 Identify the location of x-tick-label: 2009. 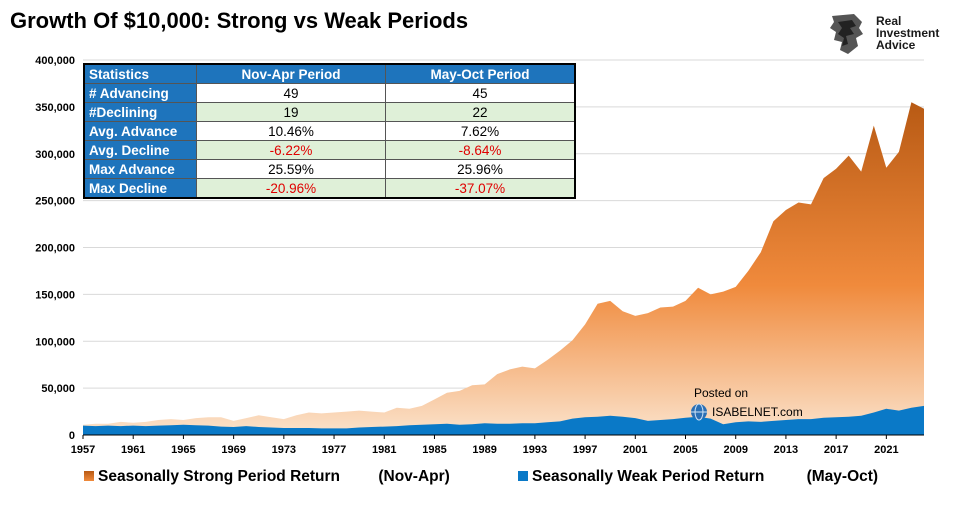
(735, 450).